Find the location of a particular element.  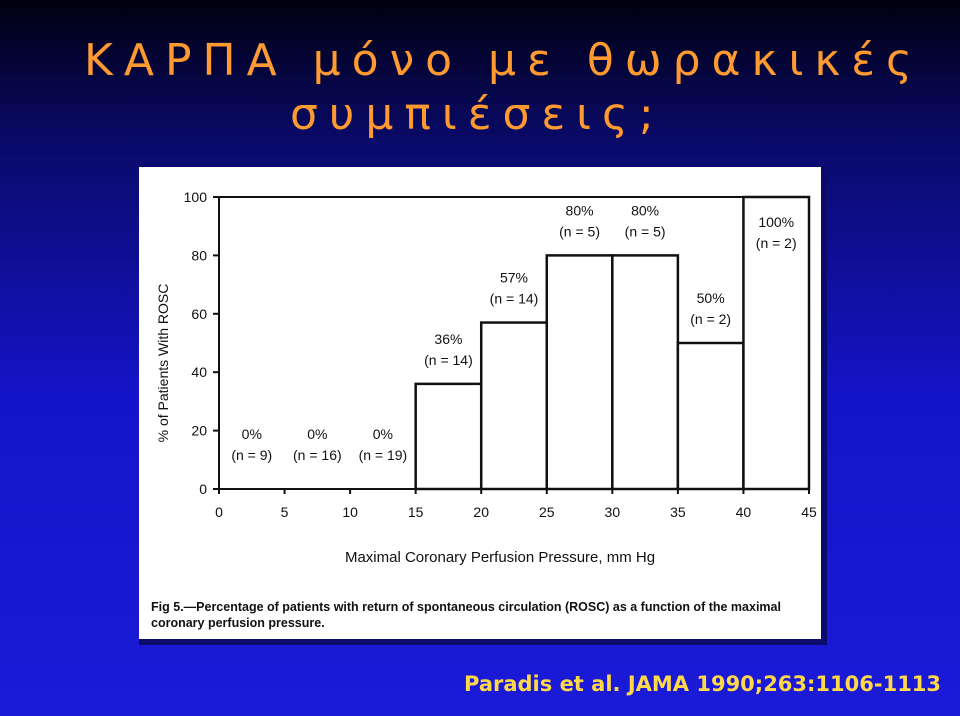

bar-n-label: (n = 19) is located at coordinates (383, 455).